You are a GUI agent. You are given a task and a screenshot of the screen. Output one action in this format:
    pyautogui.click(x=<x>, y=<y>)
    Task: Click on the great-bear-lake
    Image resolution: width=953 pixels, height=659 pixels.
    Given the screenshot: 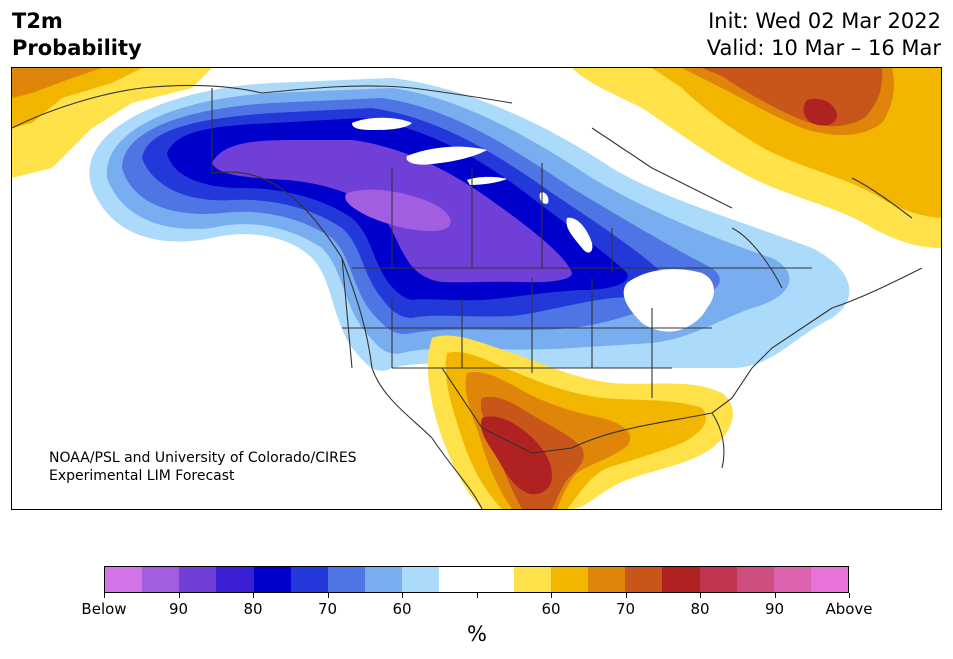 What is the action you would take?
    pyautogui.click(x=382, y=123)
    